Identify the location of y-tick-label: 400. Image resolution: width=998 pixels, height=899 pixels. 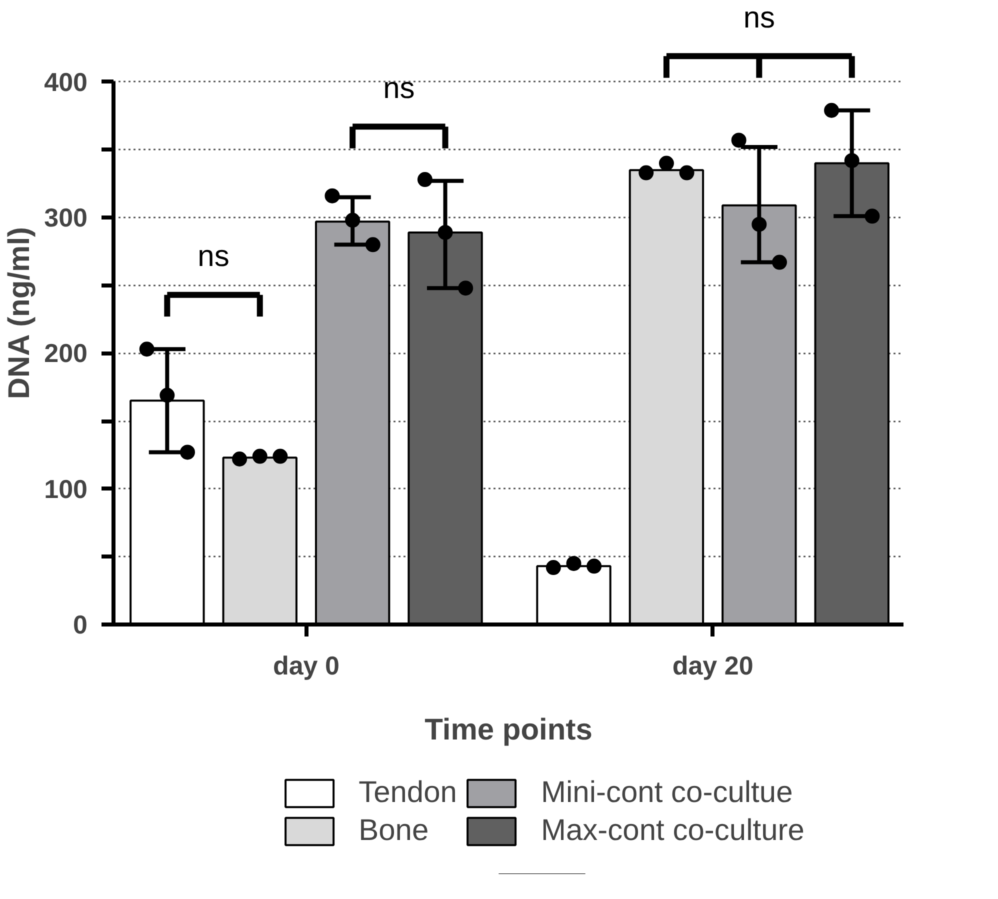
(66, 81).